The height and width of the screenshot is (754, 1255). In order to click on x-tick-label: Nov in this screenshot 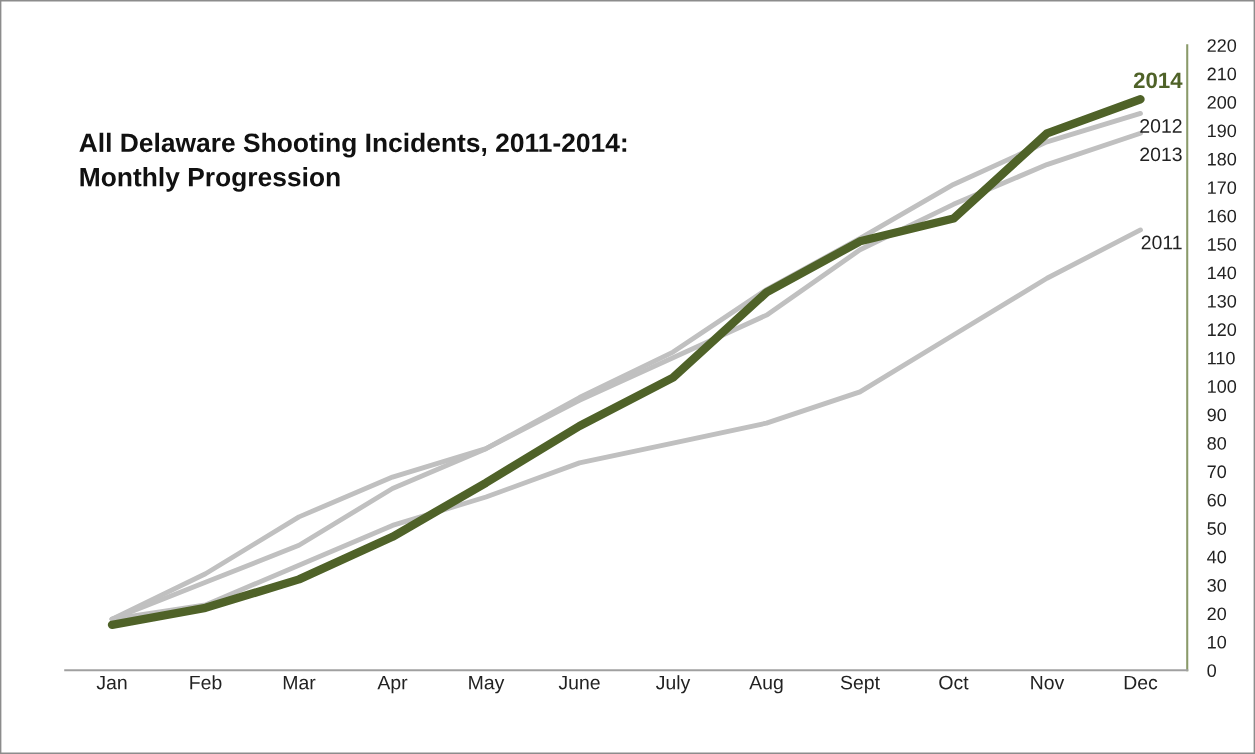, I will do `click(1048, 682)`.